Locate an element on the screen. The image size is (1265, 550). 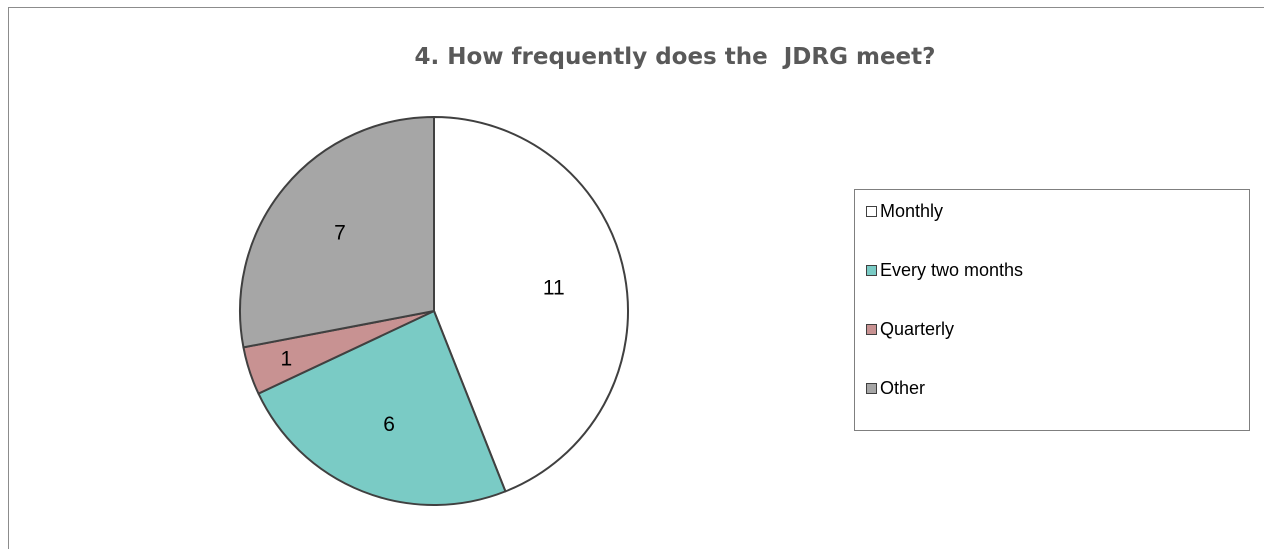
chart-title: 4. How frequently does the JDRG meet? is located at coordinates (675, 57).